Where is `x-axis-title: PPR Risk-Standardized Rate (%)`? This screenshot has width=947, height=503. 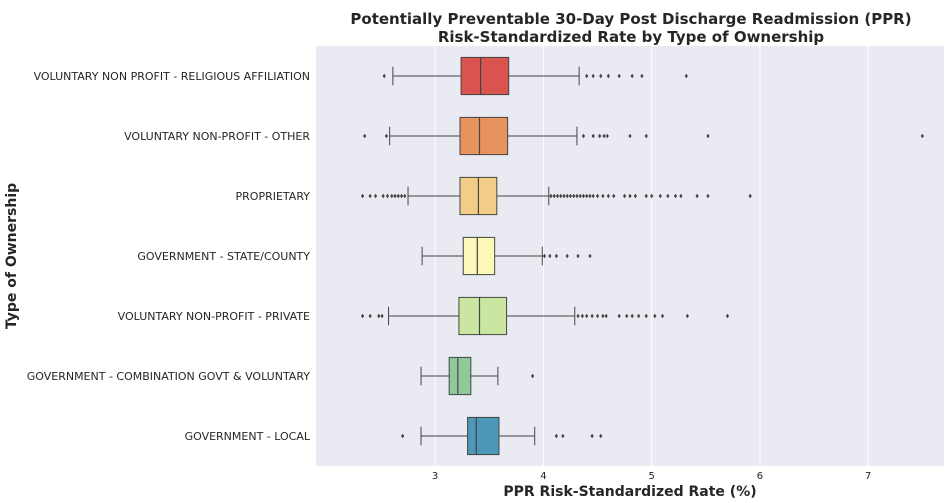
x-axis-title: PPR Risk-Standardized Rate (%) is located at coordinates (629, 492).